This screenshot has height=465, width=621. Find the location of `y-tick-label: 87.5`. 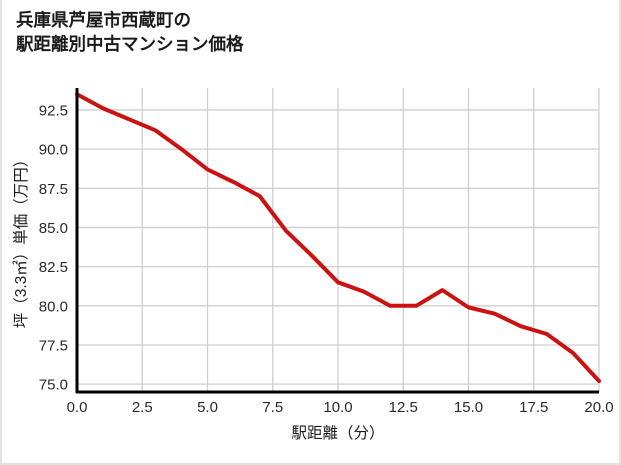

y-tick-label: 87.5 is located at coordinates (53, 189).